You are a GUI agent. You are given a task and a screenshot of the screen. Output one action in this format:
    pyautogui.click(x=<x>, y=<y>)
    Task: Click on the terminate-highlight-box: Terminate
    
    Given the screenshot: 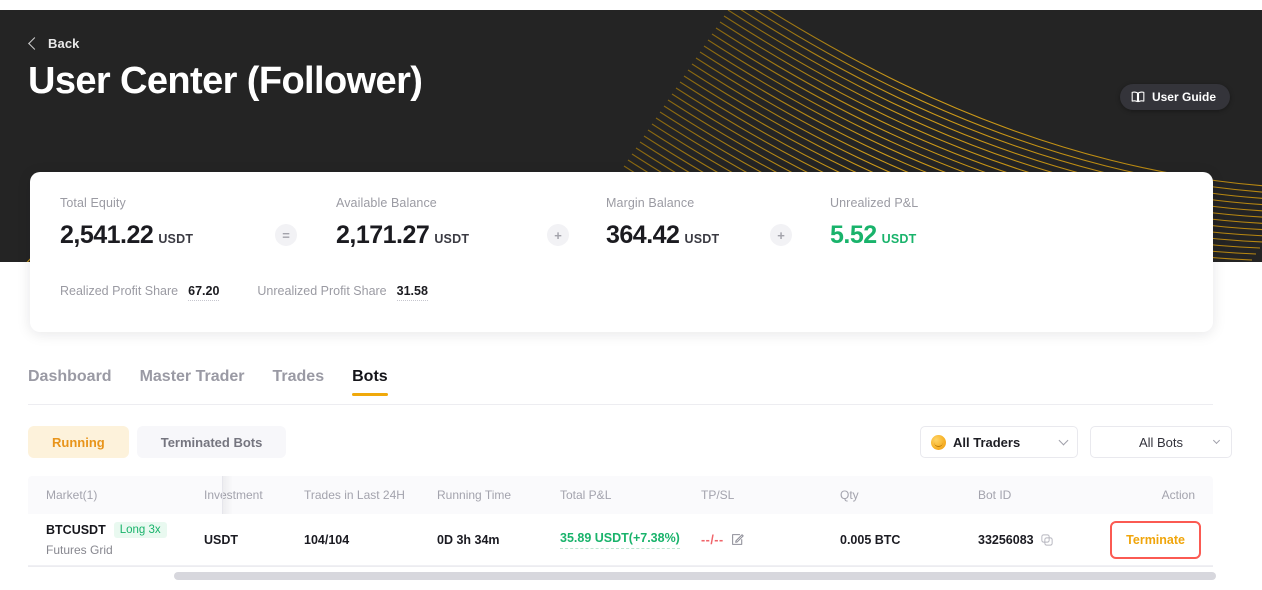 What is the action you would take?
    pyautogui.click(x=1155, y=539)
    